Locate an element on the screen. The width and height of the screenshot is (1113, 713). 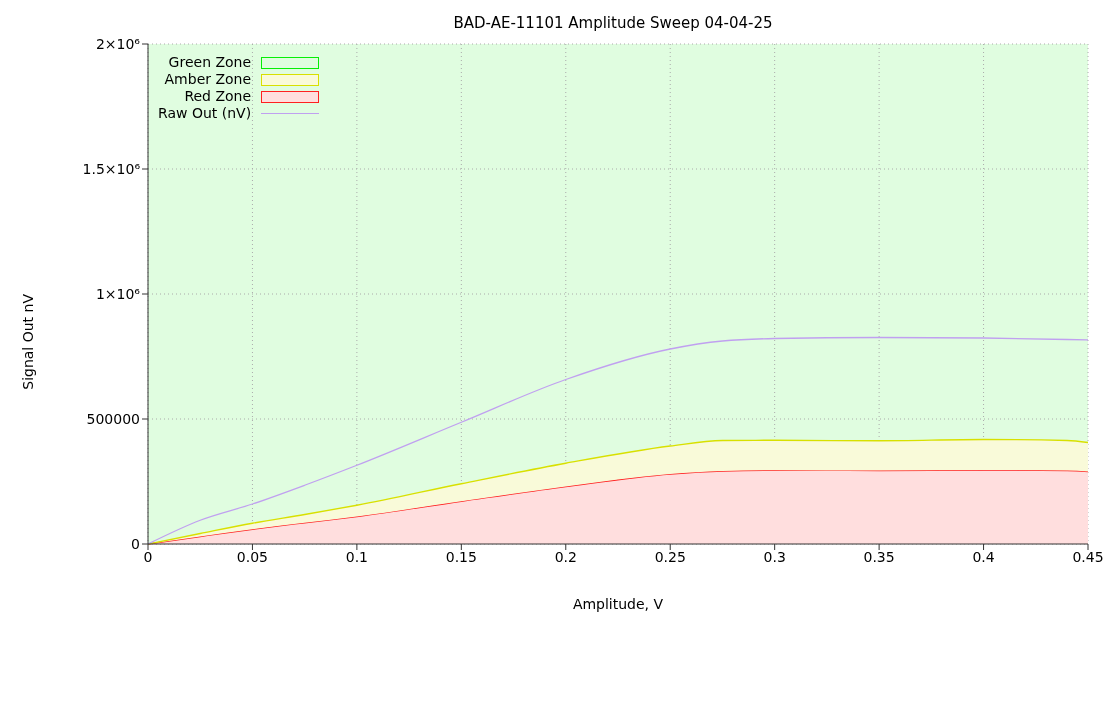
x-tick-label: 0 is located at coordinates (148, 556).